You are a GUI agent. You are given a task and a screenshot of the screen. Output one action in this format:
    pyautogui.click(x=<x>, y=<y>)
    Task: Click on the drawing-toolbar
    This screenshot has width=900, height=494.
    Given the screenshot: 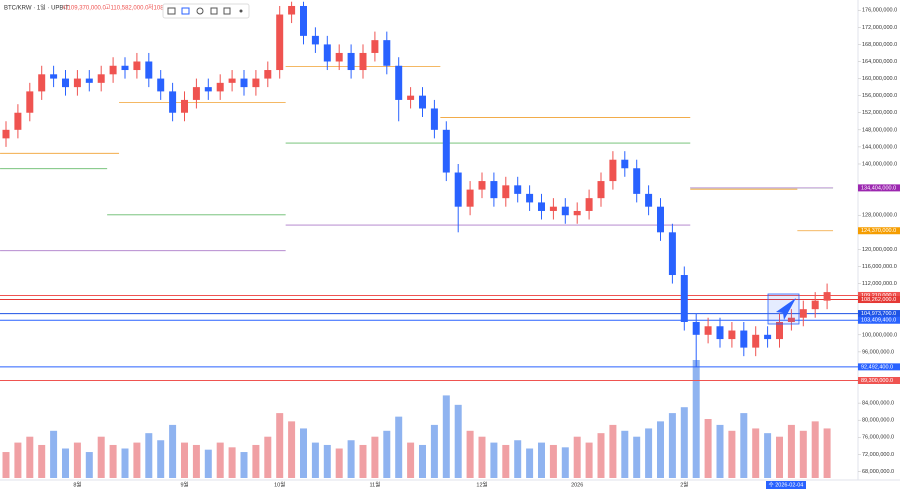 What is the action you would take?
    pyautogui.click(x=206, y=11)
    